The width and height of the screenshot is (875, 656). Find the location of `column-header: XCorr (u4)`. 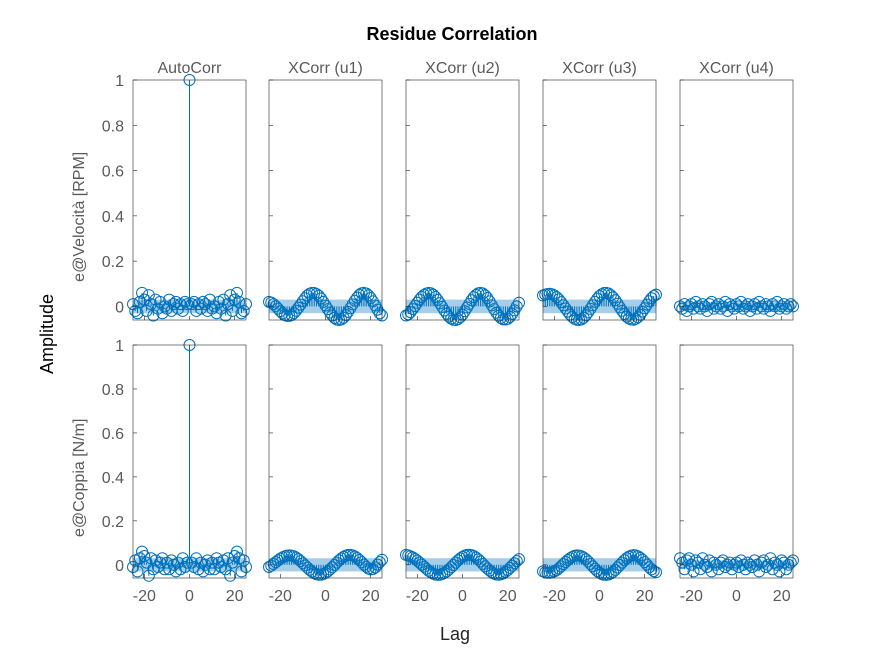

column-header: XCorr (u4) is located at coordinates (736, 68).